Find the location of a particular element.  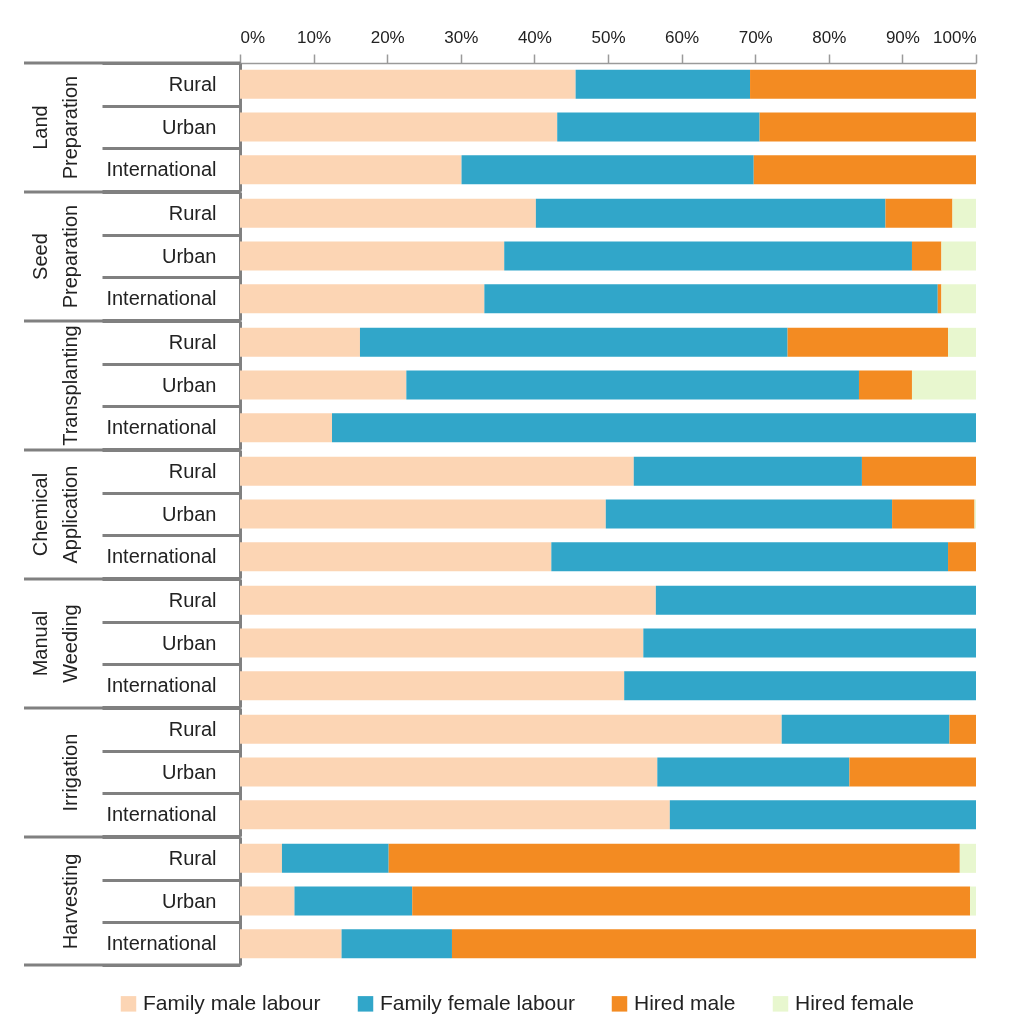

legend-label: Family female labour is located at coordinates (477, 1002).